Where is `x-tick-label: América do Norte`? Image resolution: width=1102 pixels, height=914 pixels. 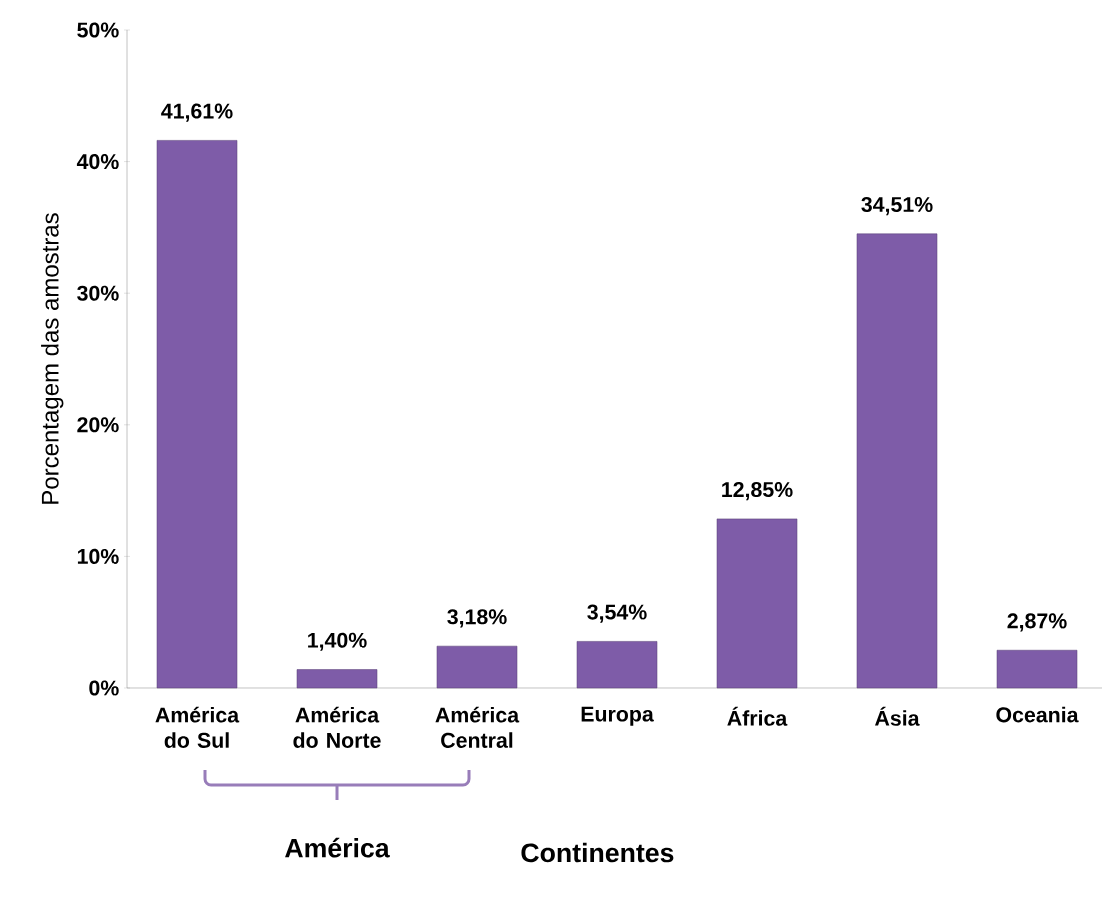 x-tick-label: América do Norte is located at coordinates (337, 727).